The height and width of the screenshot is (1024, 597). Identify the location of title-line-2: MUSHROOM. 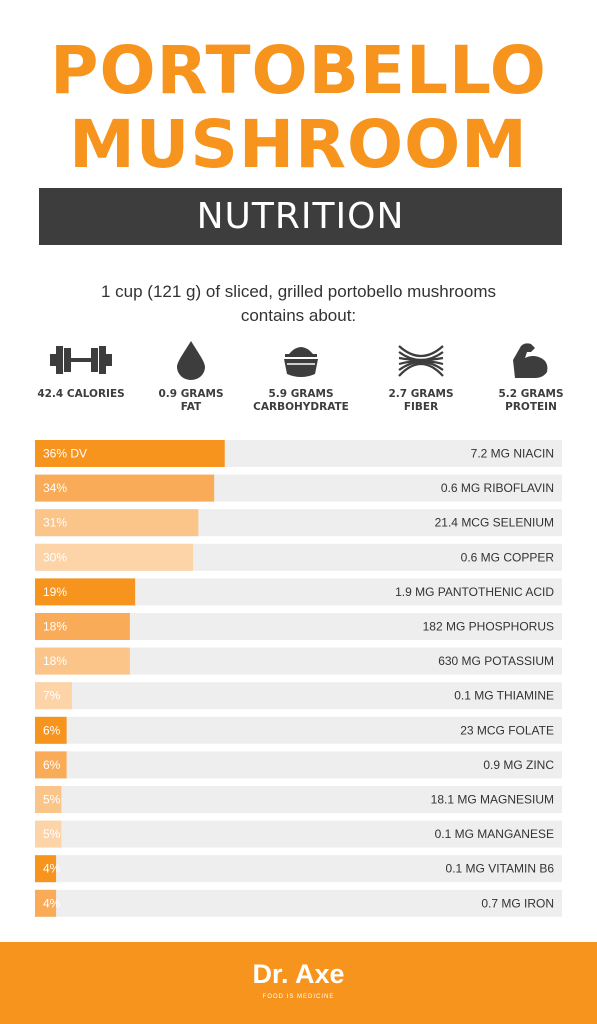
(298, 144).